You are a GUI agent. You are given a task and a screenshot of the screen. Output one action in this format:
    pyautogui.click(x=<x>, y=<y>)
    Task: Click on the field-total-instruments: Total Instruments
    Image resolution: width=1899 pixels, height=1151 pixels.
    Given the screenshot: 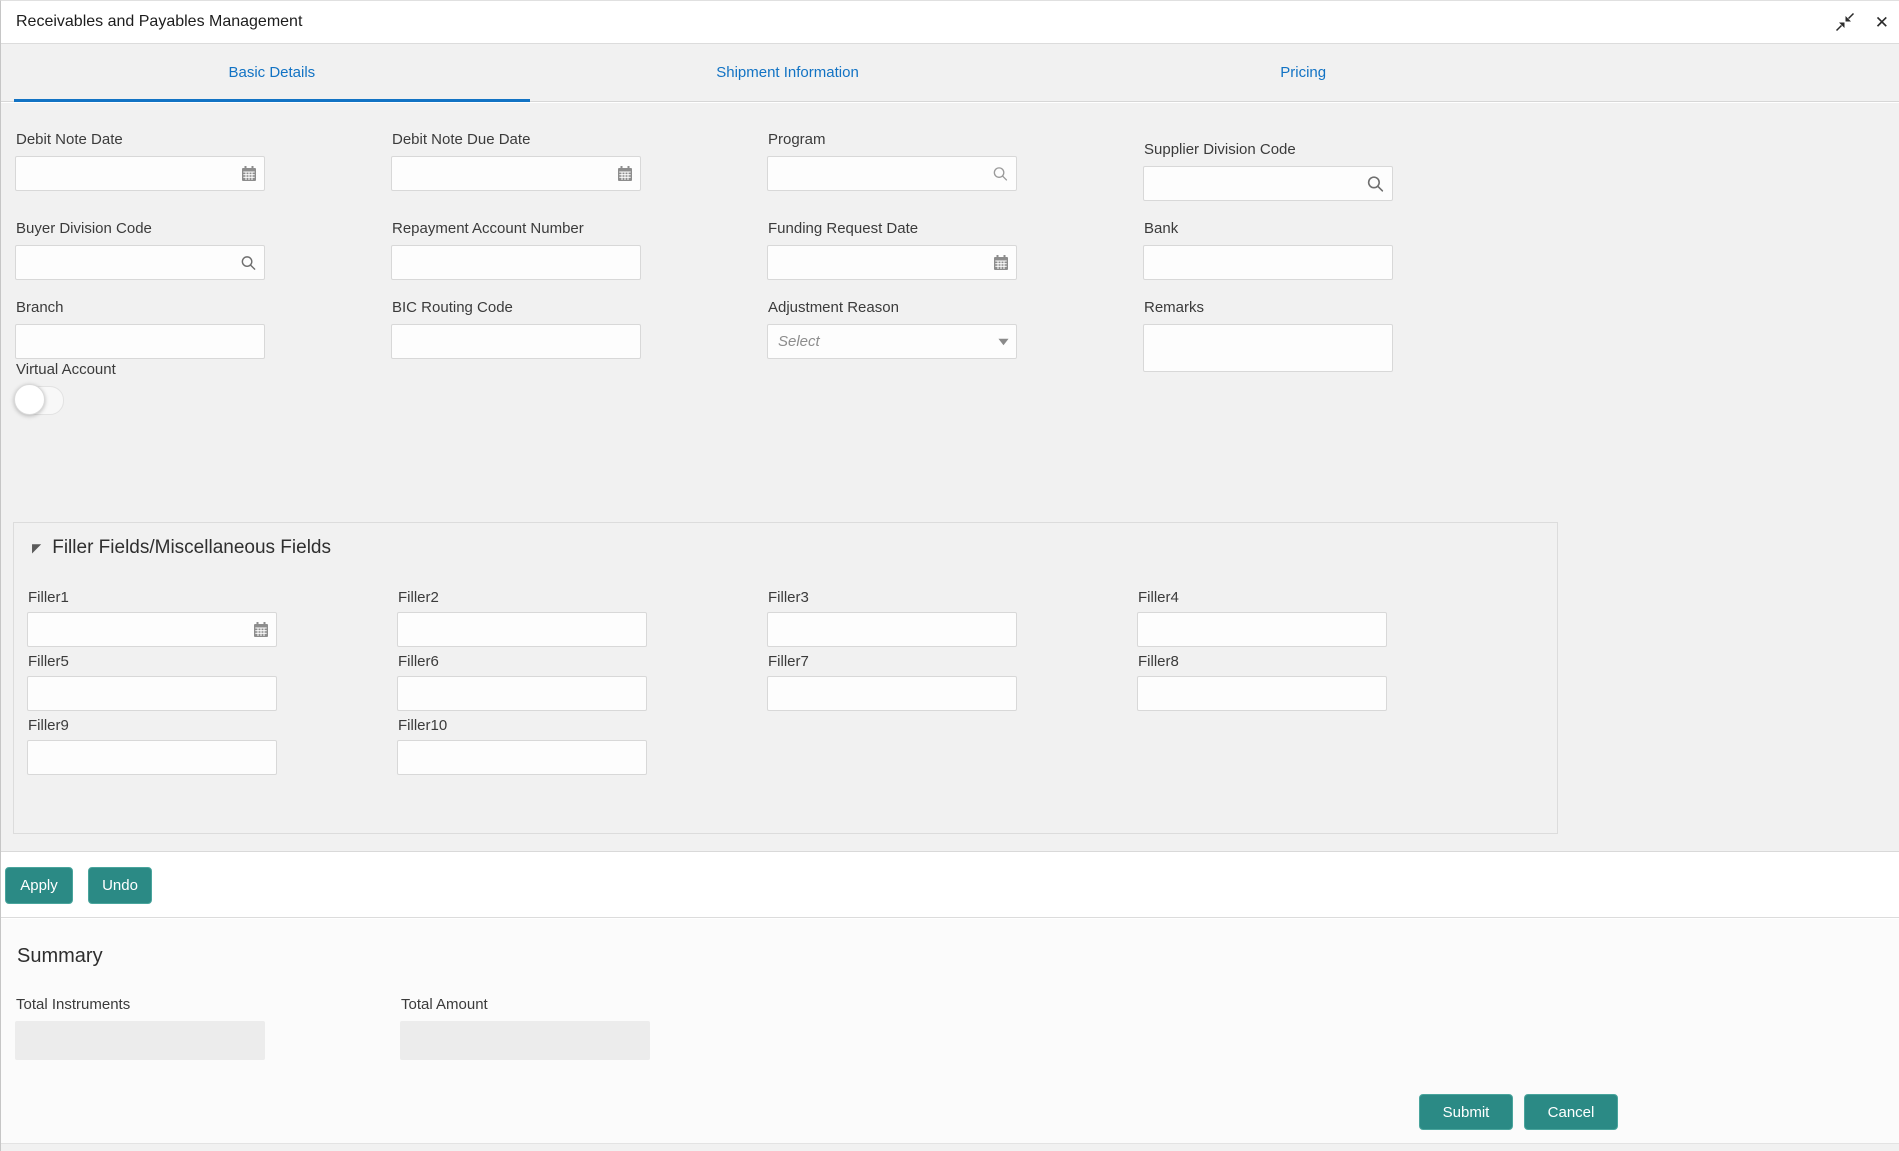 What is the action you would take?
    pyautogui.click(x=140, y=1028)
    